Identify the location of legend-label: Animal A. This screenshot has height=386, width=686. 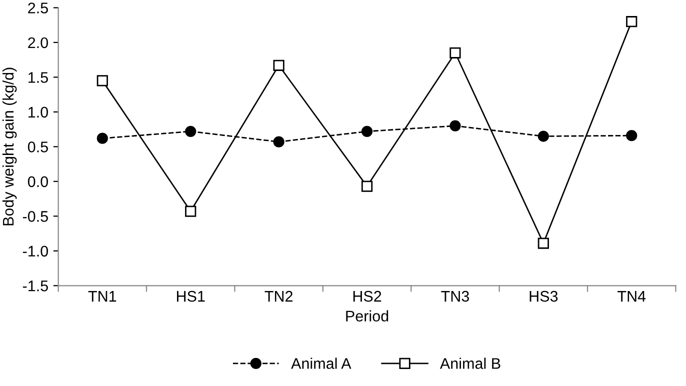
(321, 363).